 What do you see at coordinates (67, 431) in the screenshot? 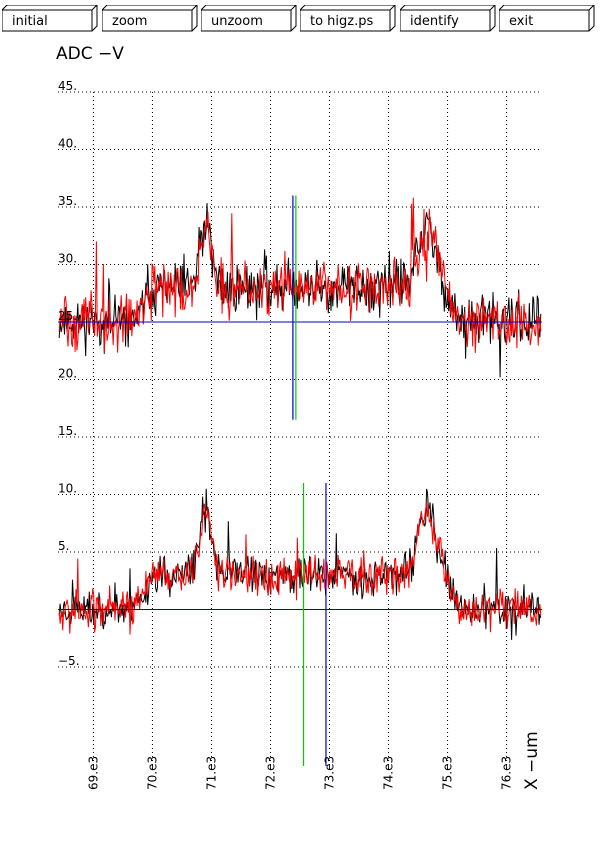
I see `y-tick-label: 15.` at bounding box center [67, 431].